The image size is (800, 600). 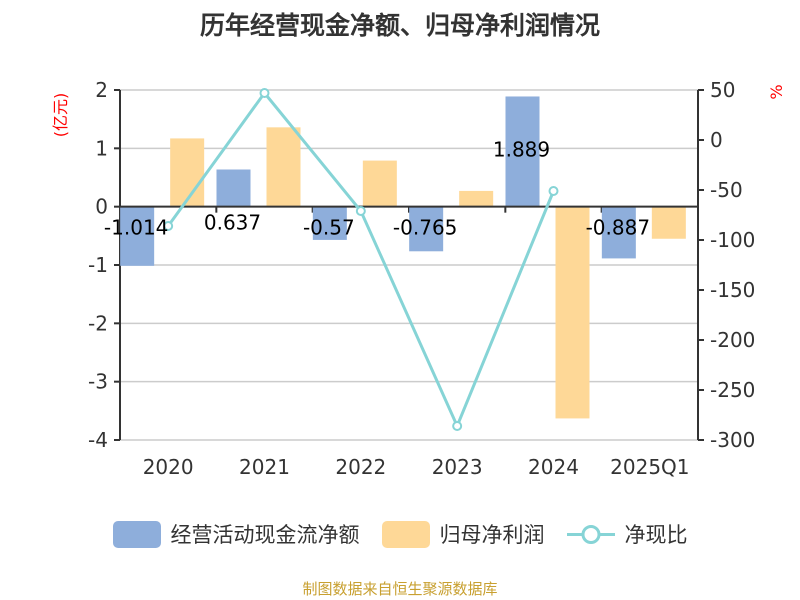 I want to click on data-label: 0.637, so click(x=232, y=223).